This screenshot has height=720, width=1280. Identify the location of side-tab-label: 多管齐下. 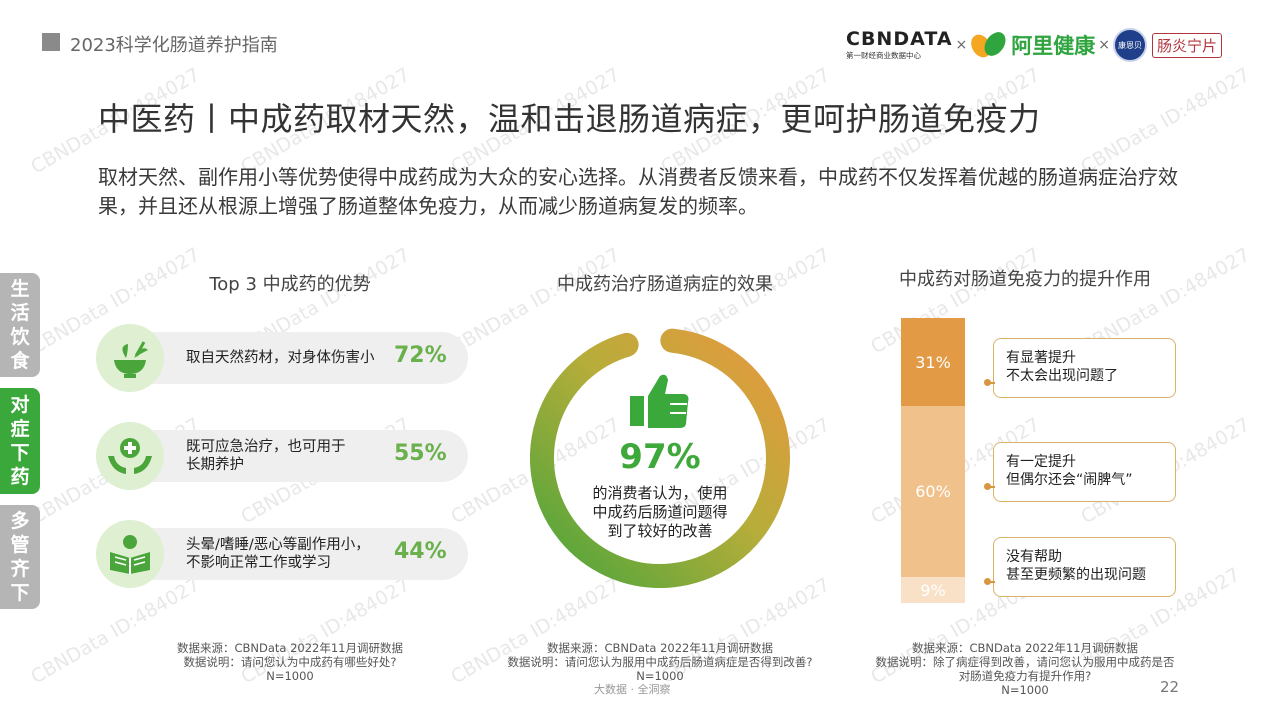
(19, 557).